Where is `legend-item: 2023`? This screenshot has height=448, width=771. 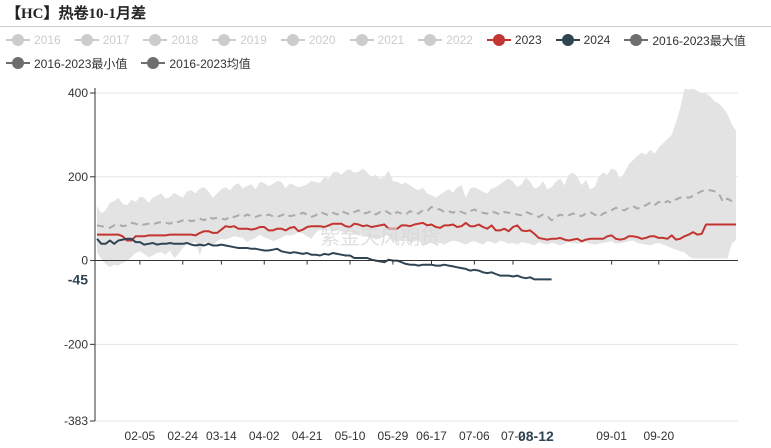
legend-item: 2023 is located at coordinates (514, 40).